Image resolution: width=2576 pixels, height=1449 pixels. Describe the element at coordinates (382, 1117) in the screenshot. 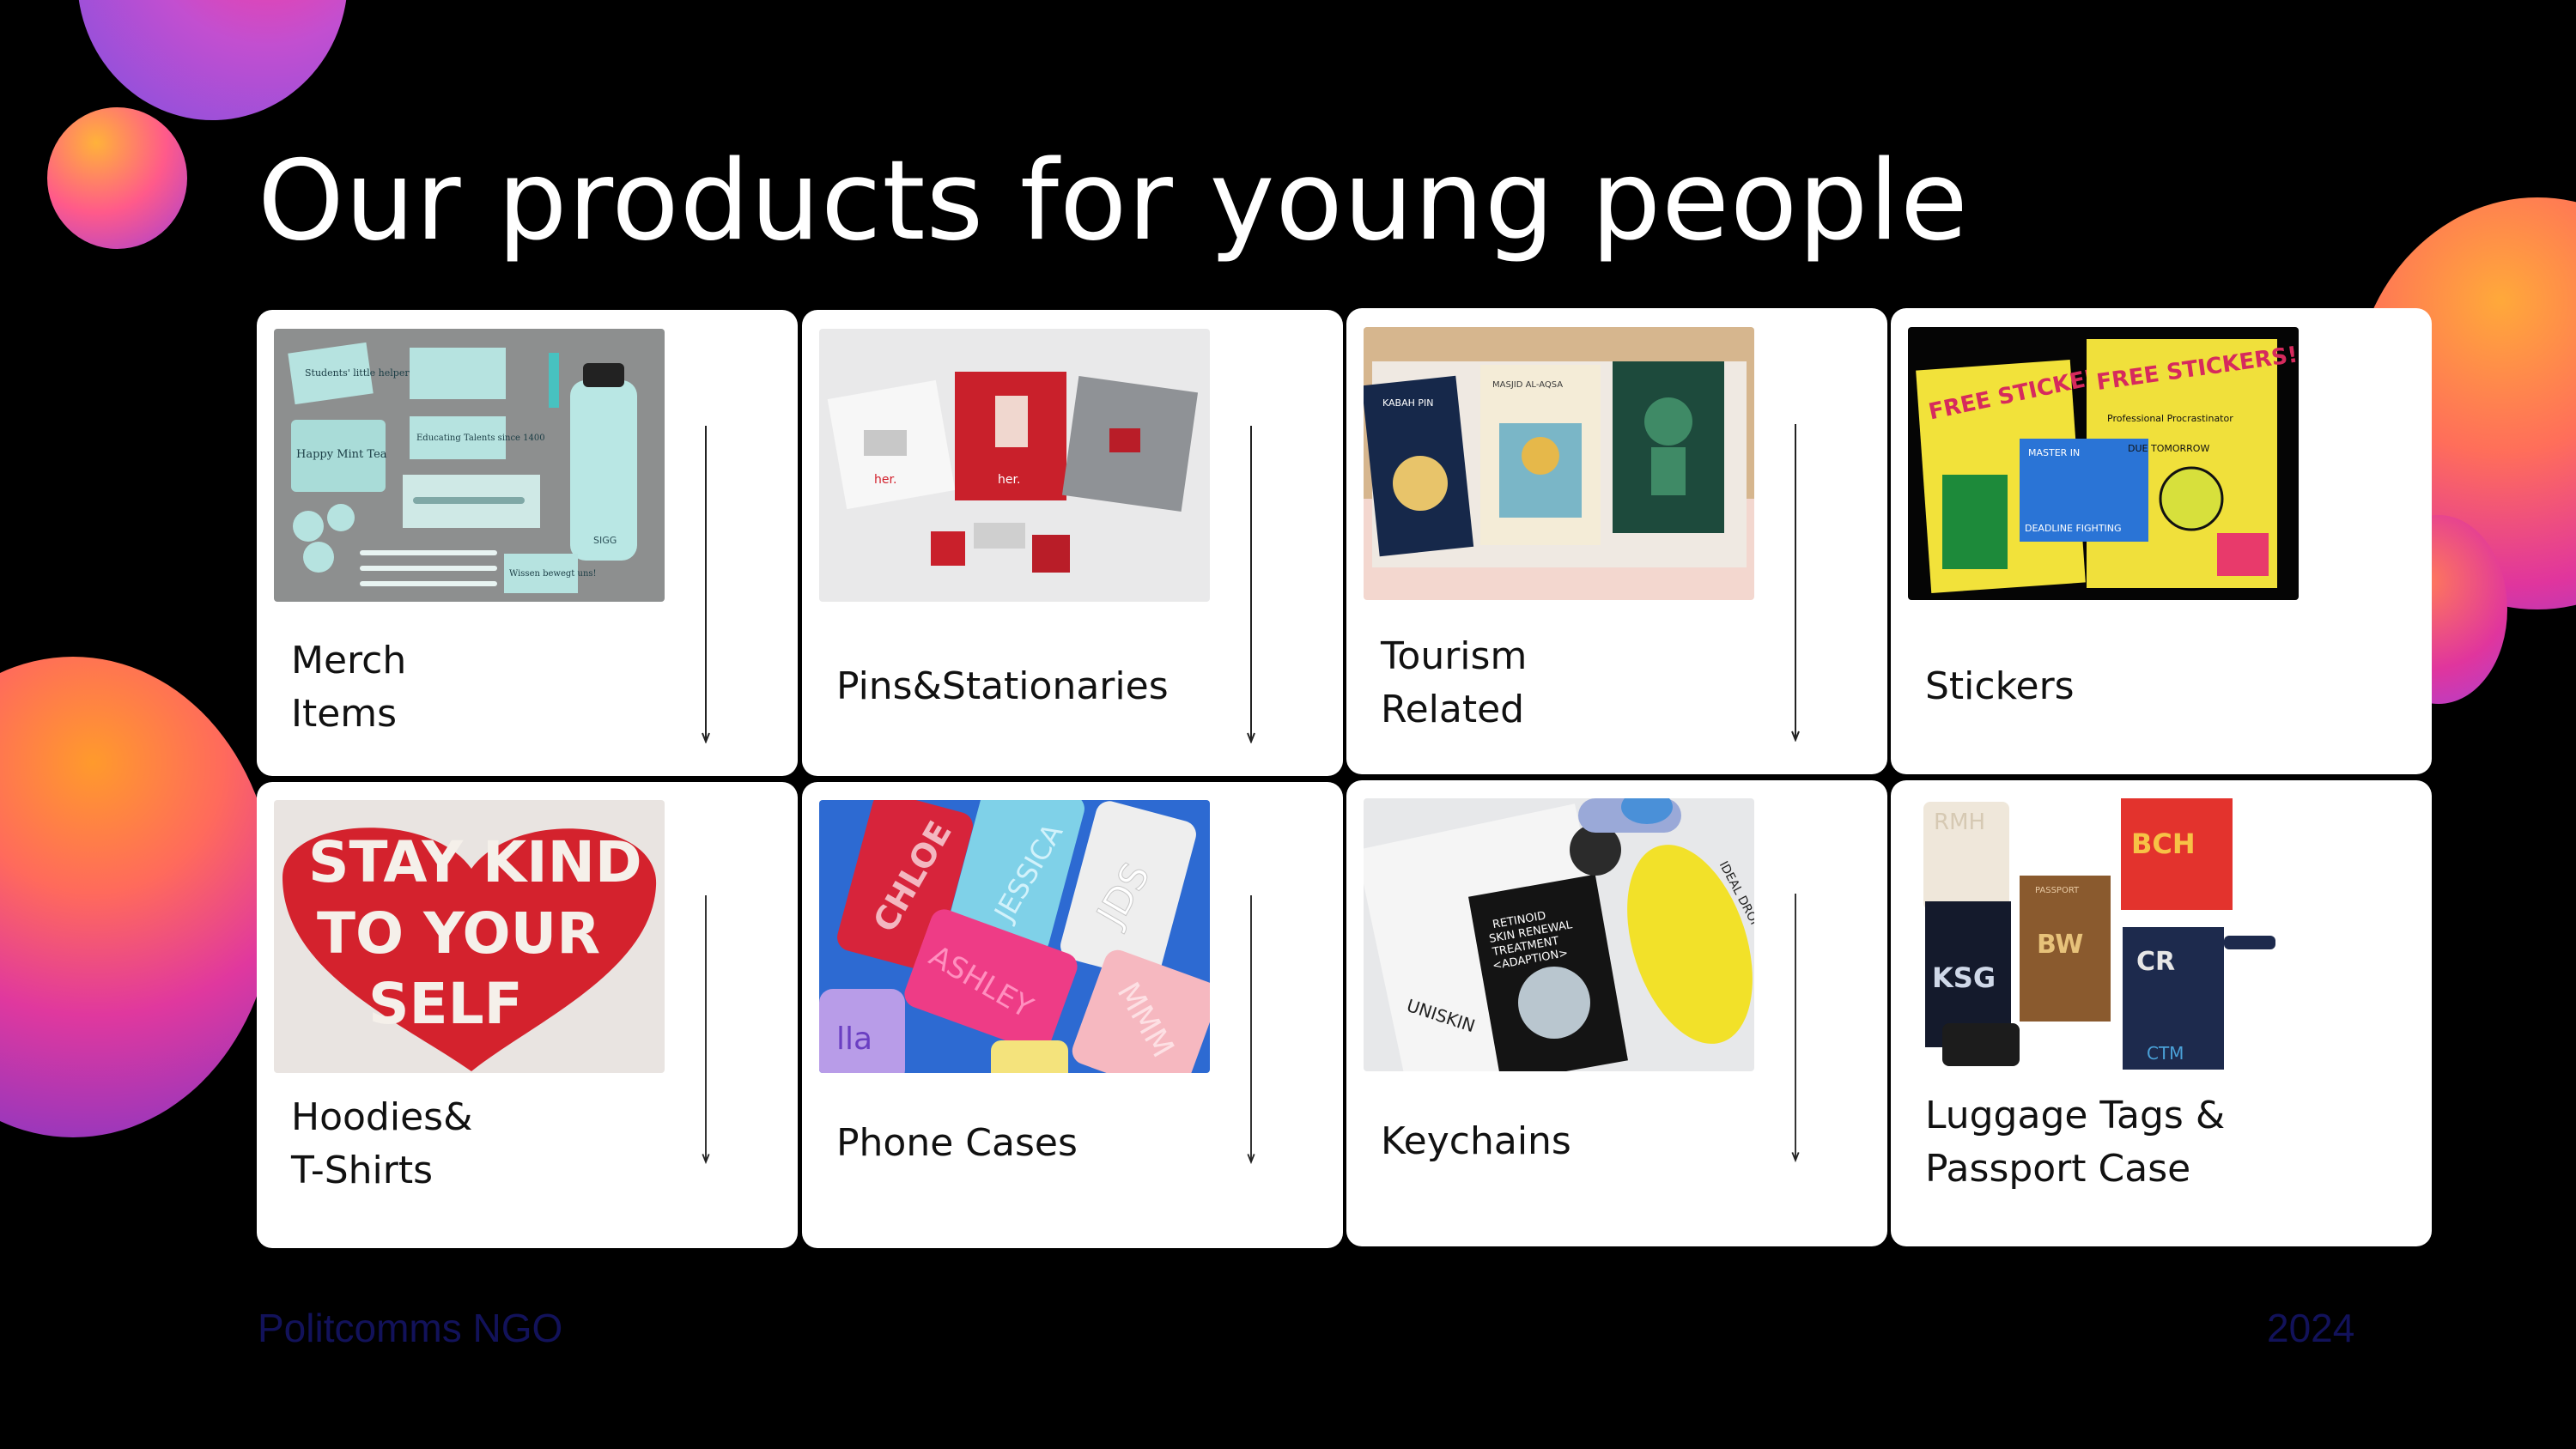

I see `product-label-line1: Hoodies&` at that location.